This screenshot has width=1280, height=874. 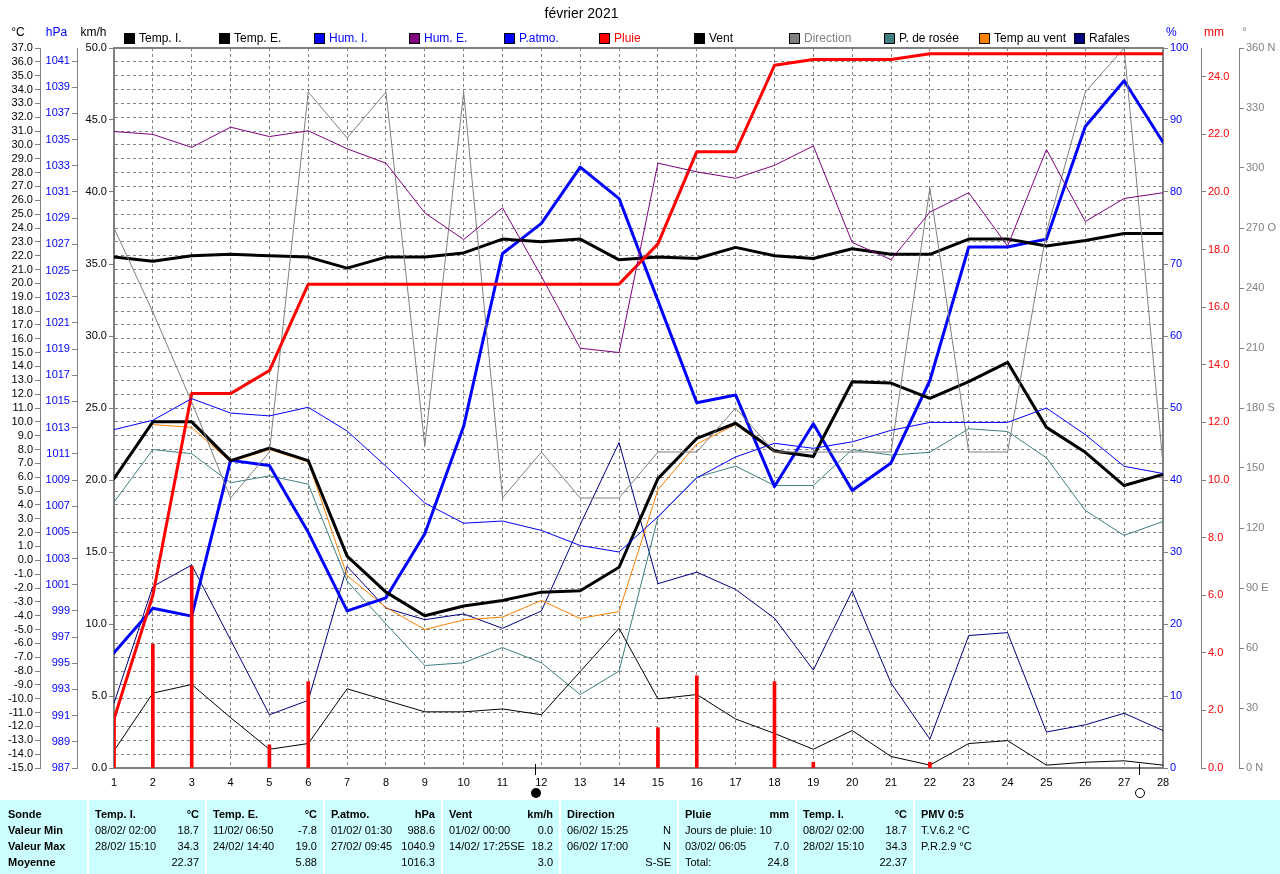 I want to click on legend-label: P.atmo., so click(x=539, y=38).